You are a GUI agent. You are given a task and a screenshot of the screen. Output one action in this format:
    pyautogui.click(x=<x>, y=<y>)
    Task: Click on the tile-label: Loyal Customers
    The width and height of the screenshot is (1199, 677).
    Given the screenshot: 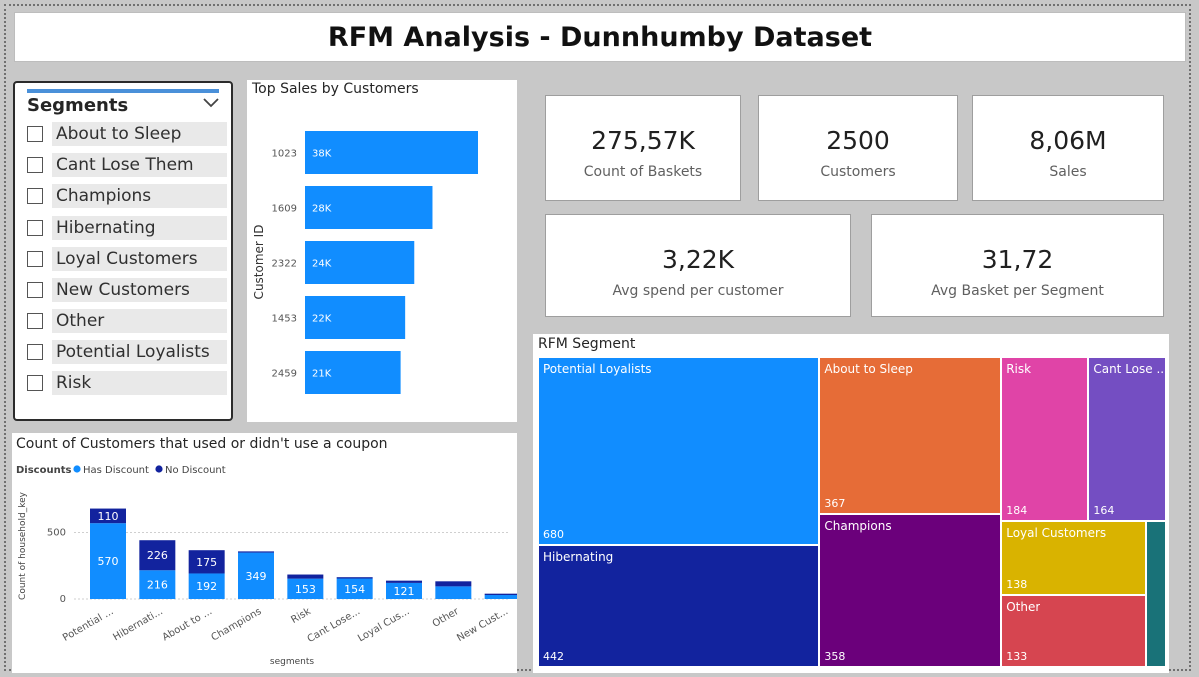 What is the action you would take?
    pyautogui.click(x=1056, y=533)
    